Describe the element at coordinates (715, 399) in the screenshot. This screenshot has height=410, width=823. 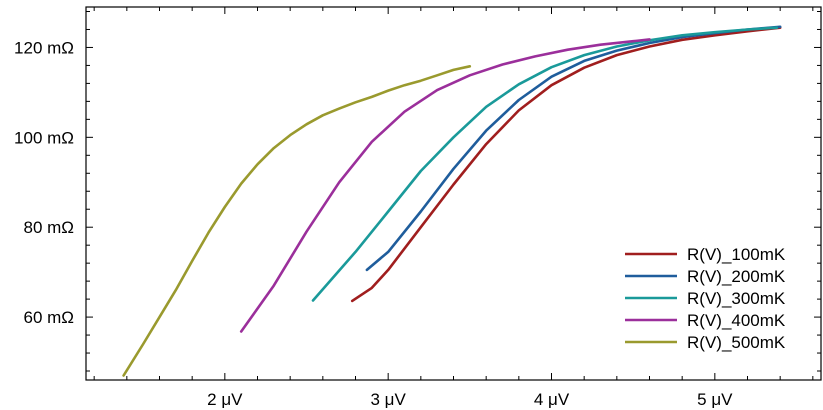
I see `x-tick-label: 5 μV` at that location.